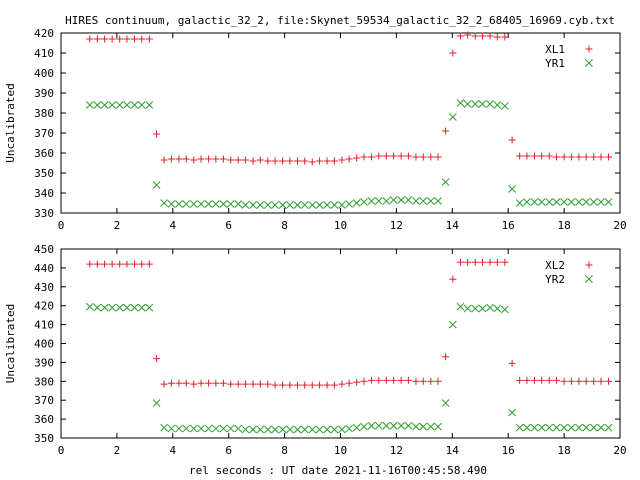  I want to click on x-tick-label: 18, so click(563, 450).